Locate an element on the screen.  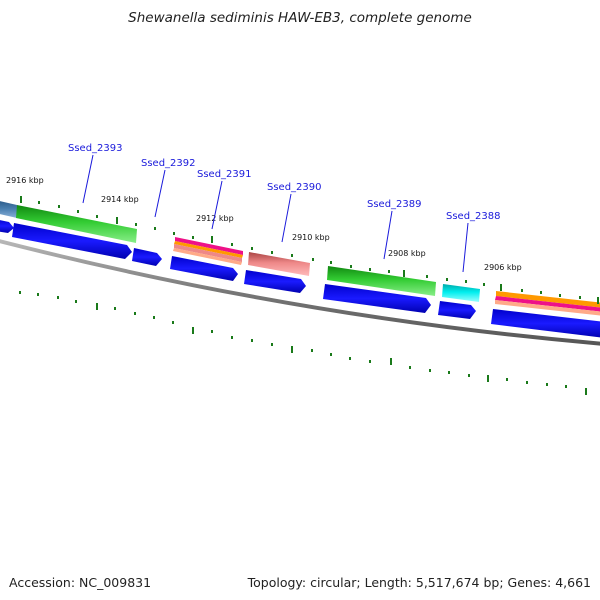
feature-steel is located at coordinates (8, 209).